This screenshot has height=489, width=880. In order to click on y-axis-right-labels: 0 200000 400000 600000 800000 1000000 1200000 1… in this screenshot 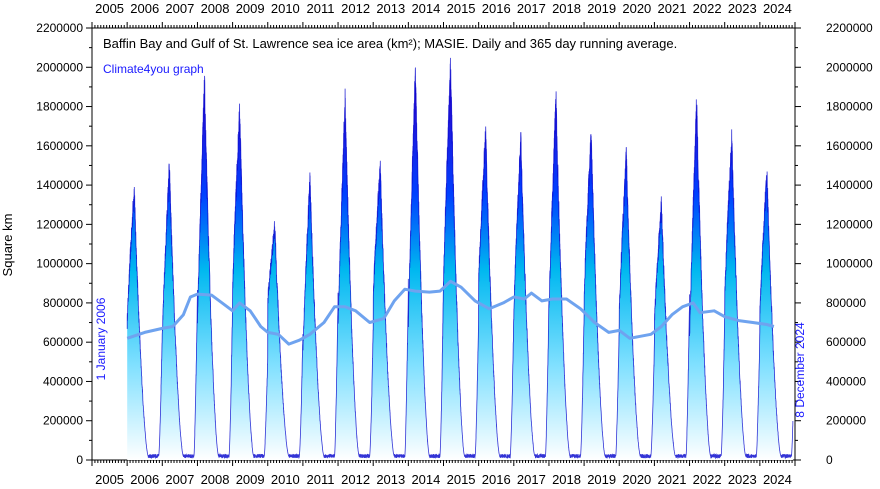, I will do `click(849, 244)`.